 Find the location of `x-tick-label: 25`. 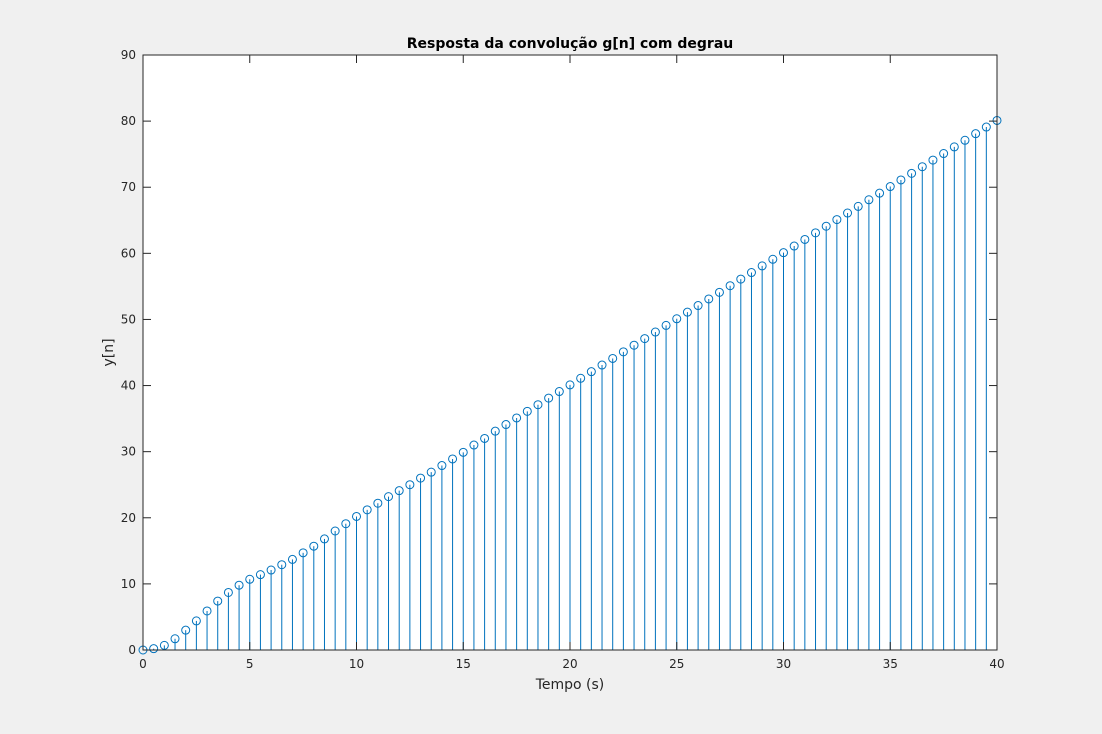

x-tick-label: 25 is located at coordinates (676, 664).